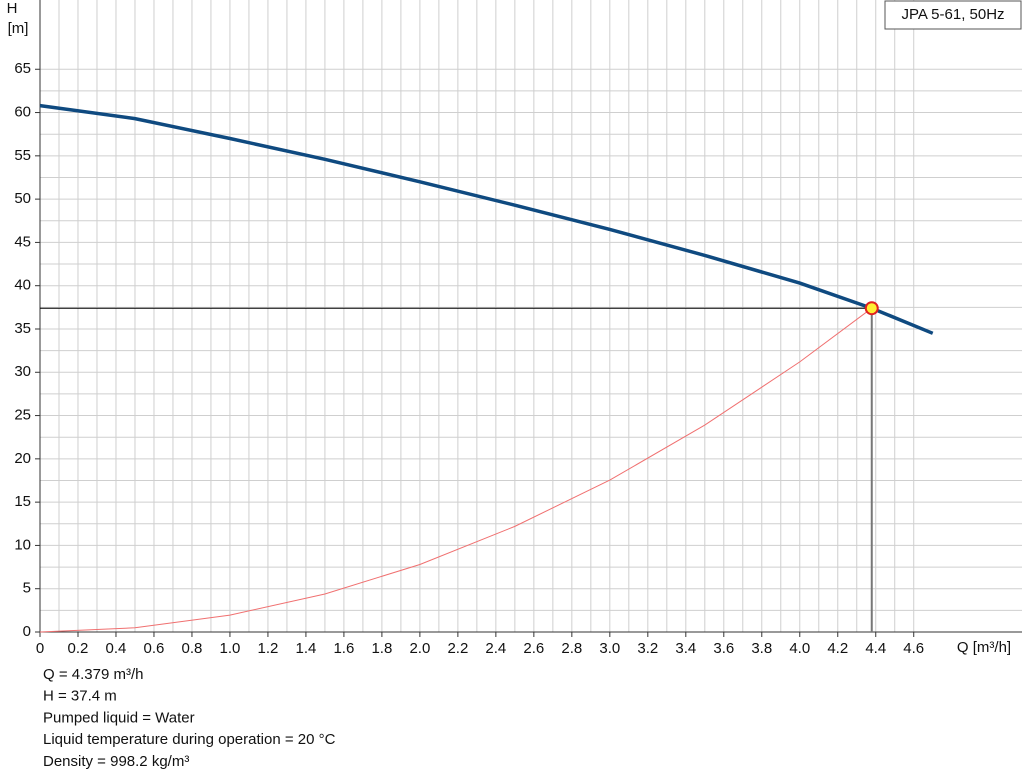  I want to click on x-tick-label: 1.0, so click(230, 648).